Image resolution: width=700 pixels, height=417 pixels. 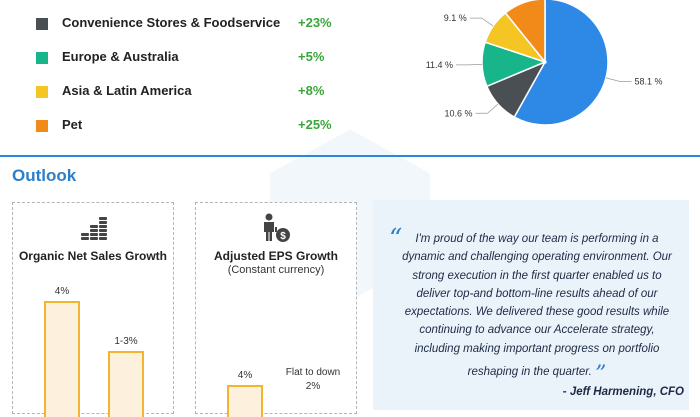 I want to click on organic-sales-panel: Organic Net Sales Growth 4% 1-3%, so click(x=93, y=309).